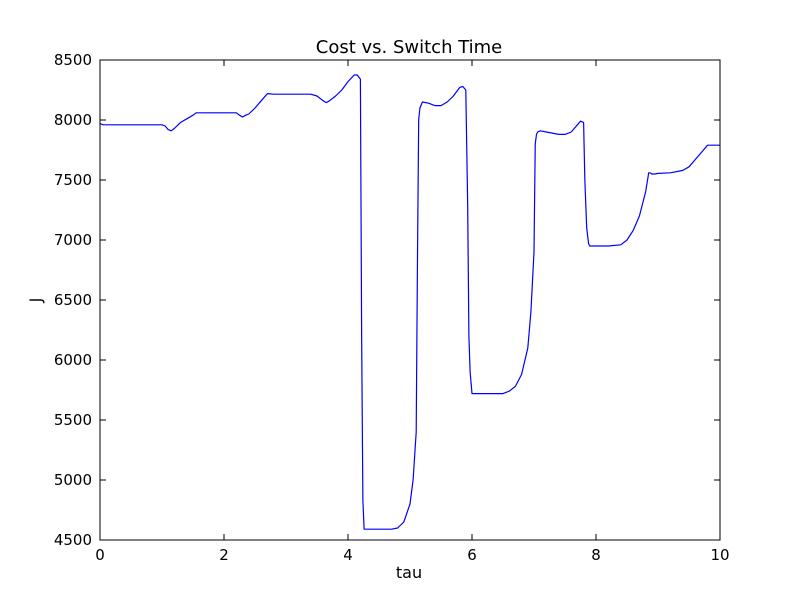  What do you see at coordinates (73, 180) in the screenshot?
I see `y-tick-label: 7500` at bounding box center [73, 180].